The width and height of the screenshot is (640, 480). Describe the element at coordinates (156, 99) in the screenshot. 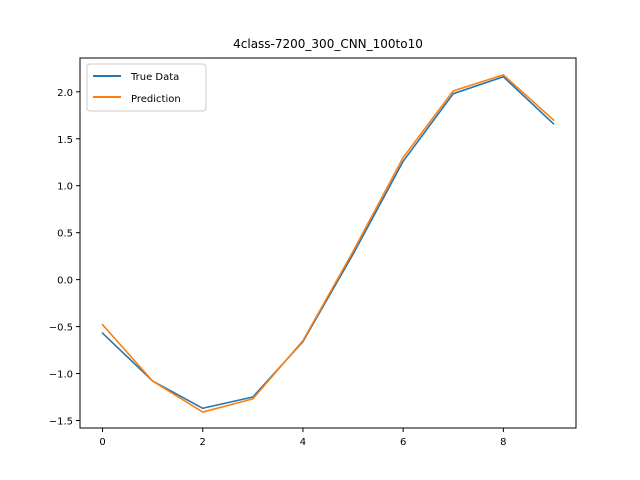

I see `legend-label-prediction: Prediction` at that location.